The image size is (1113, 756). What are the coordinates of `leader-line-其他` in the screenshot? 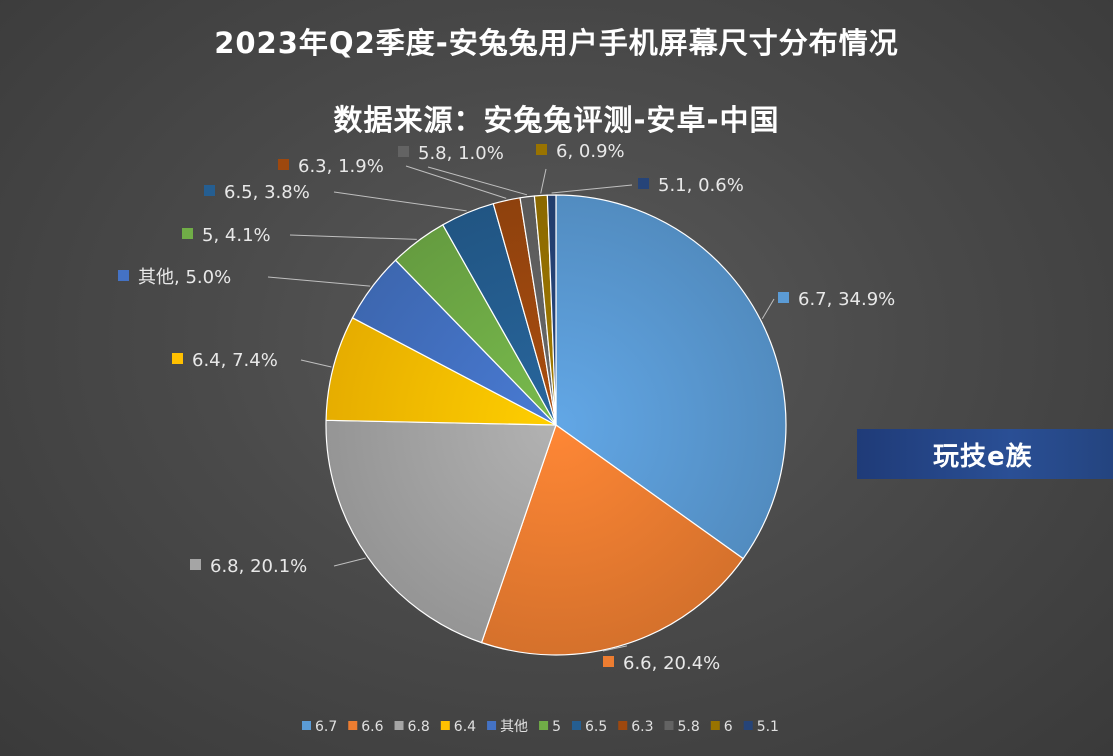 It's located at (319, 281).